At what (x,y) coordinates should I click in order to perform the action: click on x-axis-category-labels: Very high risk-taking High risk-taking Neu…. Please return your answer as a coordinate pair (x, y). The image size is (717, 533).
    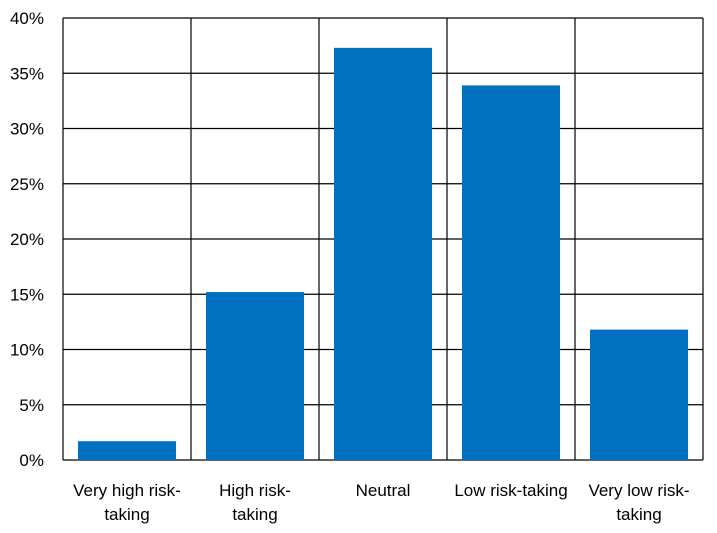
    Looking at the image, I should click on (381, 502).